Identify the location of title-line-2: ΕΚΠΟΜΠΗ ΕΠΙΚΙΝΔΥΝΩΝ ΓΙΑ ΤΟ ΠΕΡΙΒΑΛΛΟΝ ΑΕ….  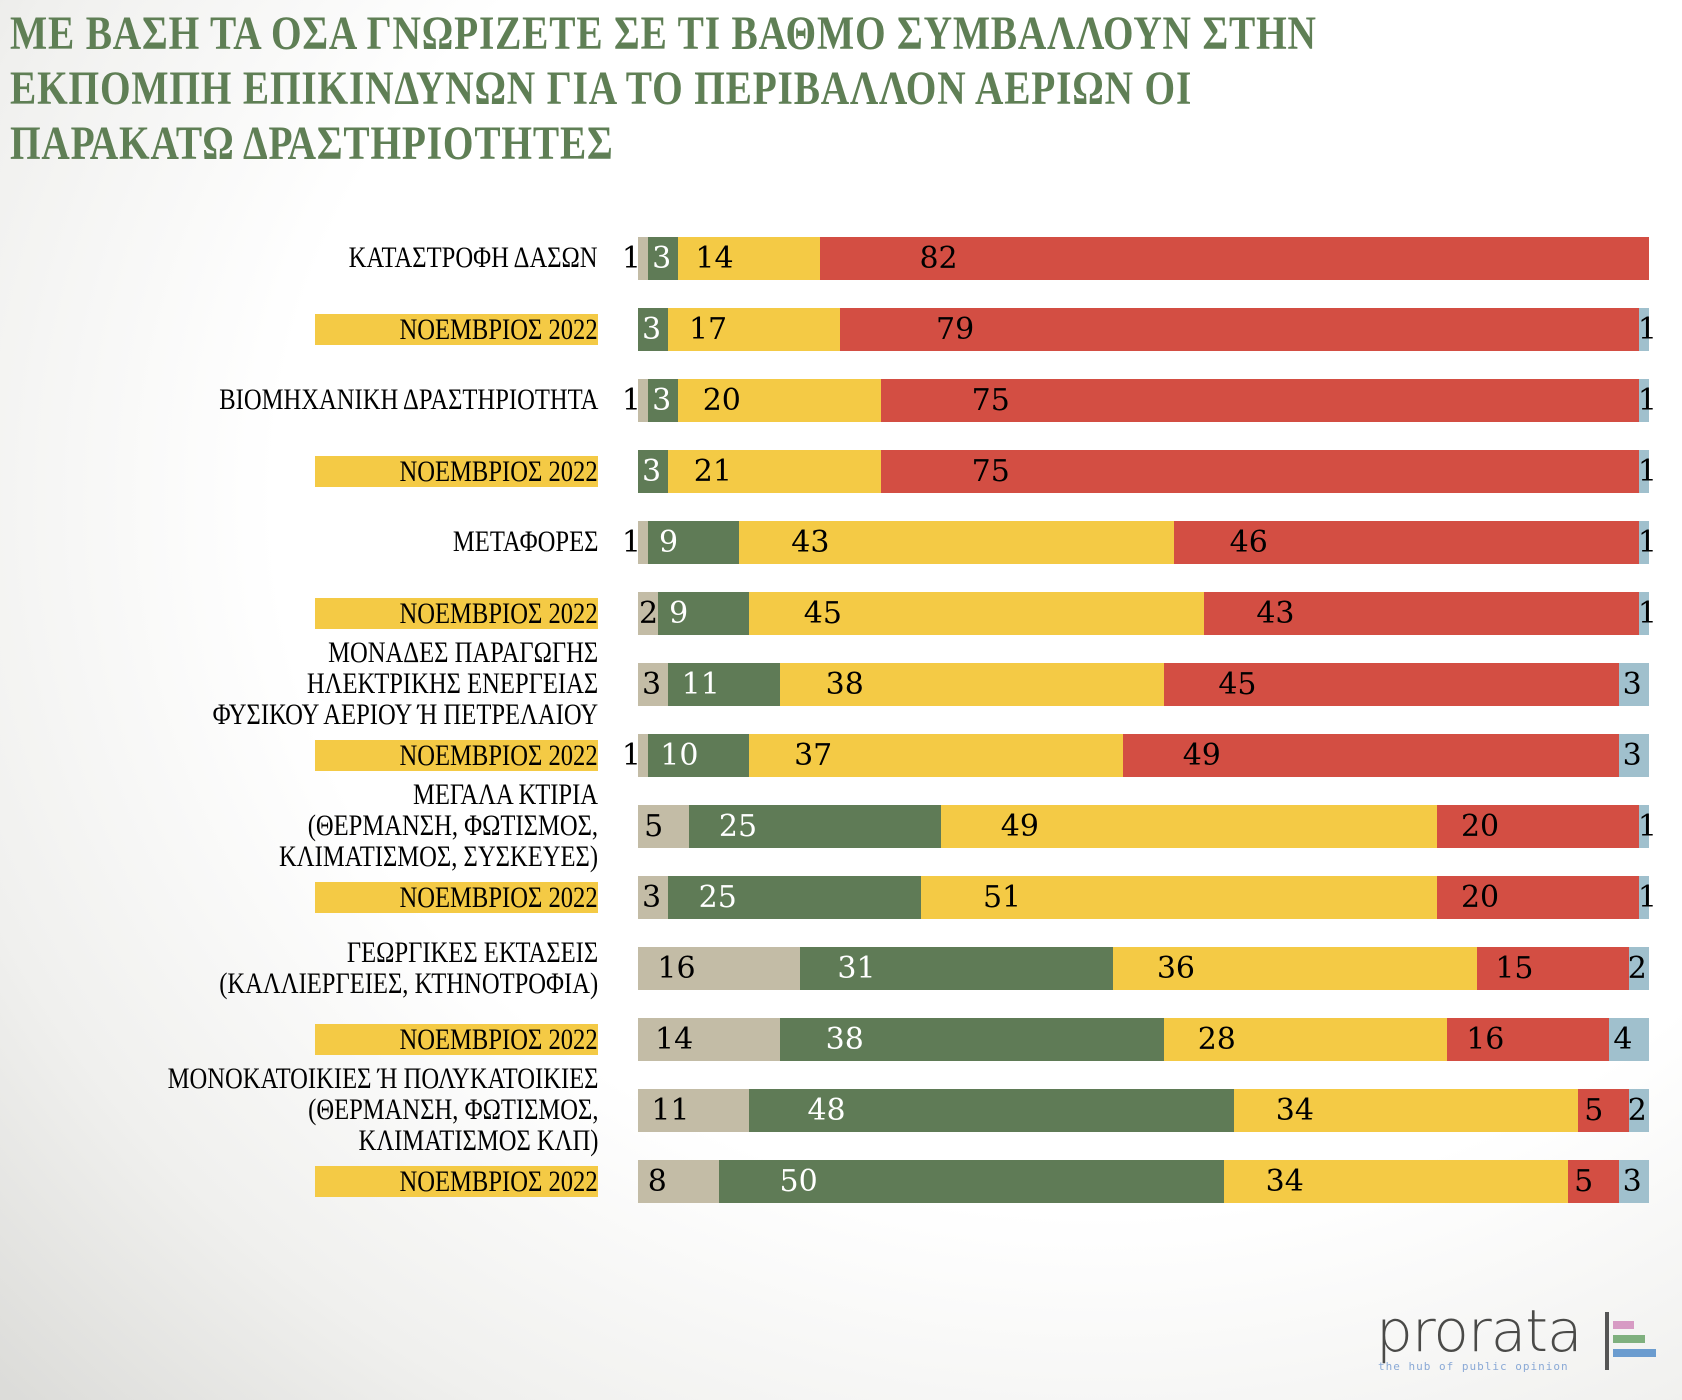
(601, 88).